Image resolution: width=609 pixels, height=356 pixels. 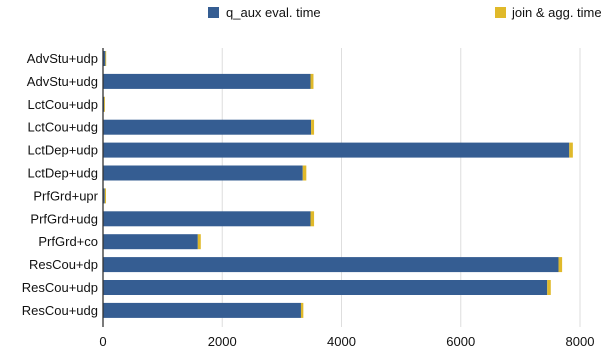 I want to click on category-label: PrfGrd+udg, so click(x=64, y=218).